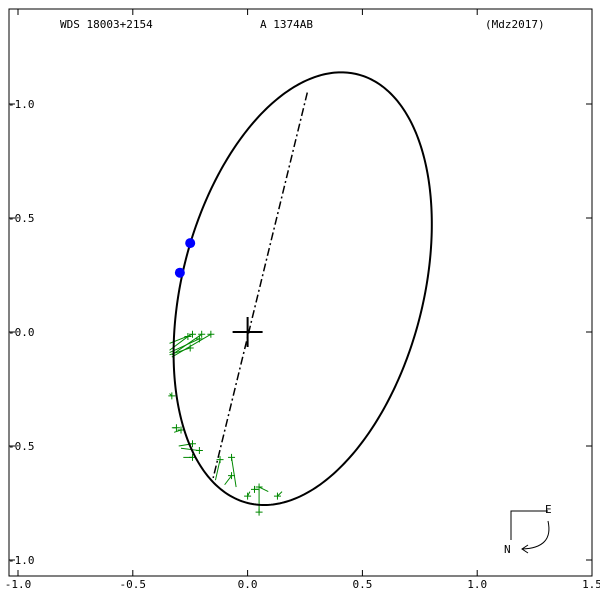 This screenshot has width=600, height=600. Describe the element at coordinates (507, 549) in the screenshot. I see `compass-north-label: N` at that location.